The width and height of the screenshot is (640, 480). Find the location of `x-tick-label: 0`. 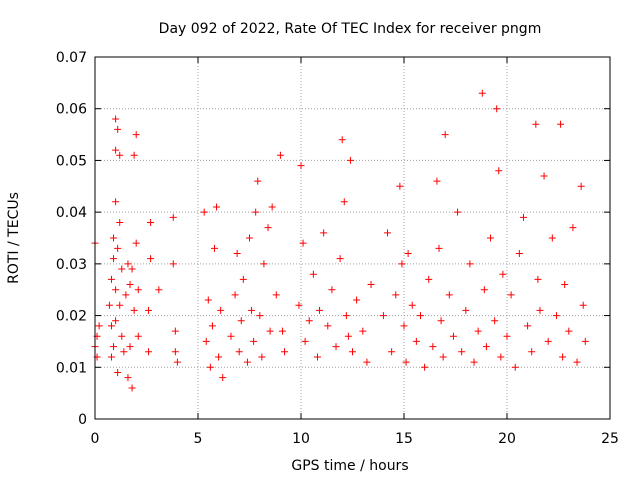

x-tick-label: 0 is located at coordinates (95, 439).